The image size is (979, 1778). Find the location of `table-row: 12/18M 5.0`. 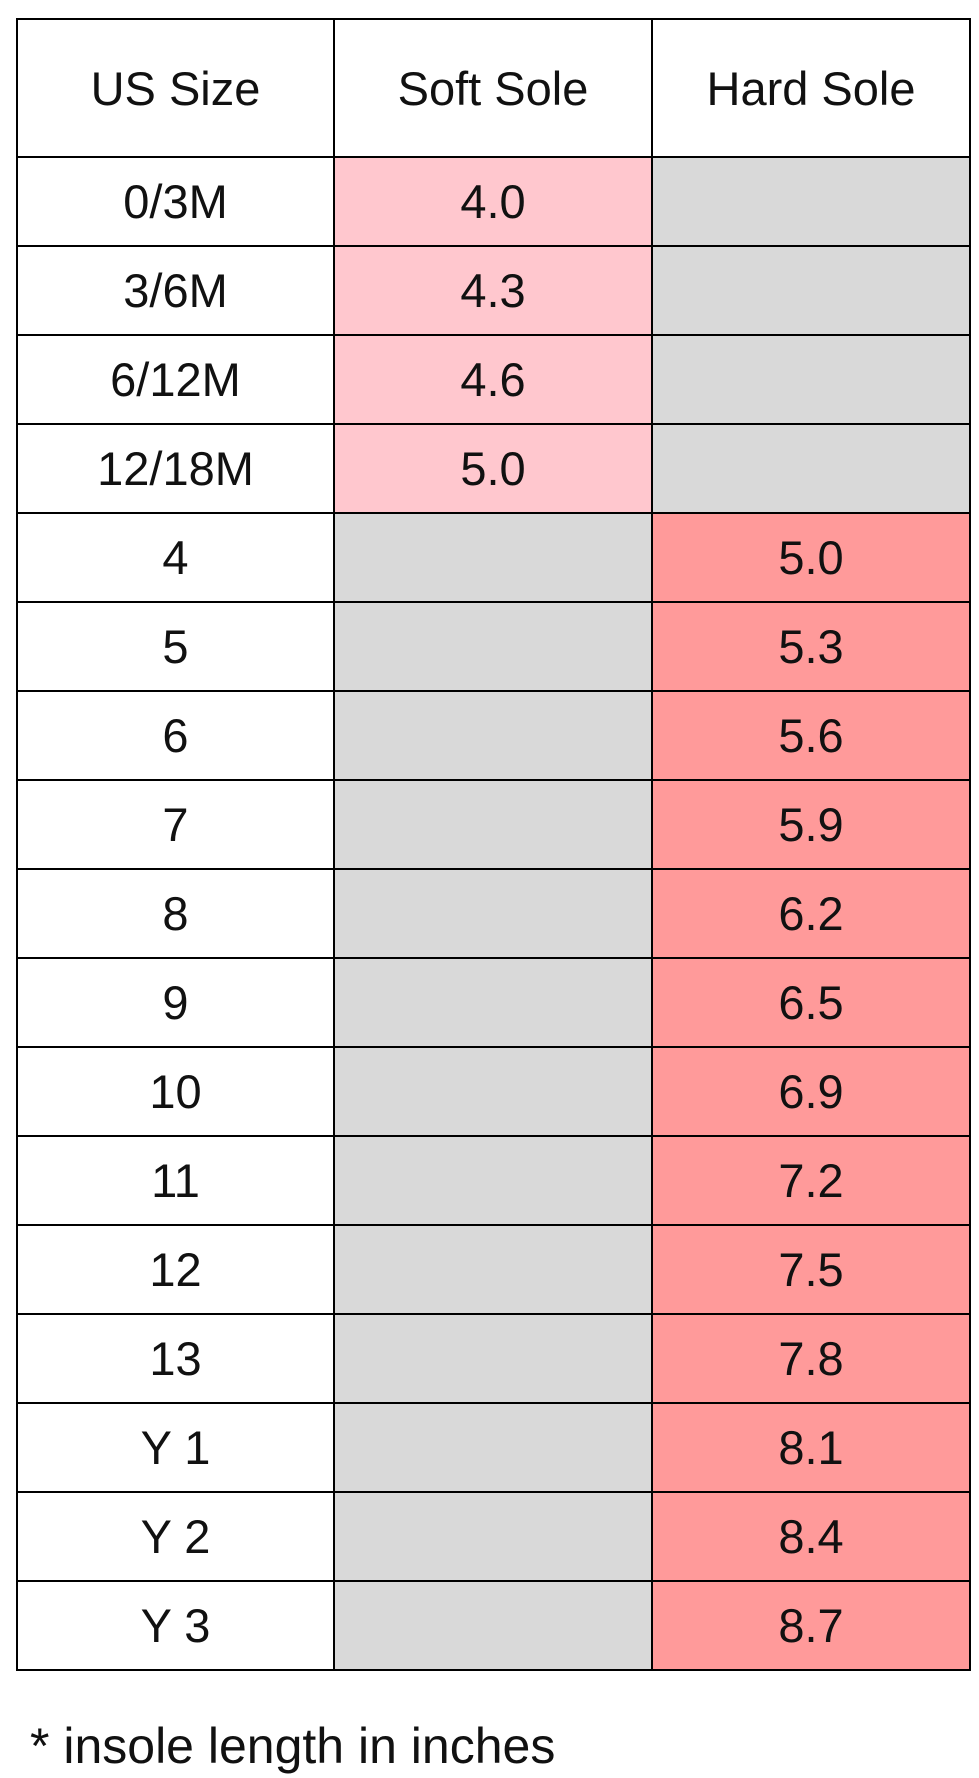

table-row: 12/18M 5.0 is located at coordinates (493, 468).